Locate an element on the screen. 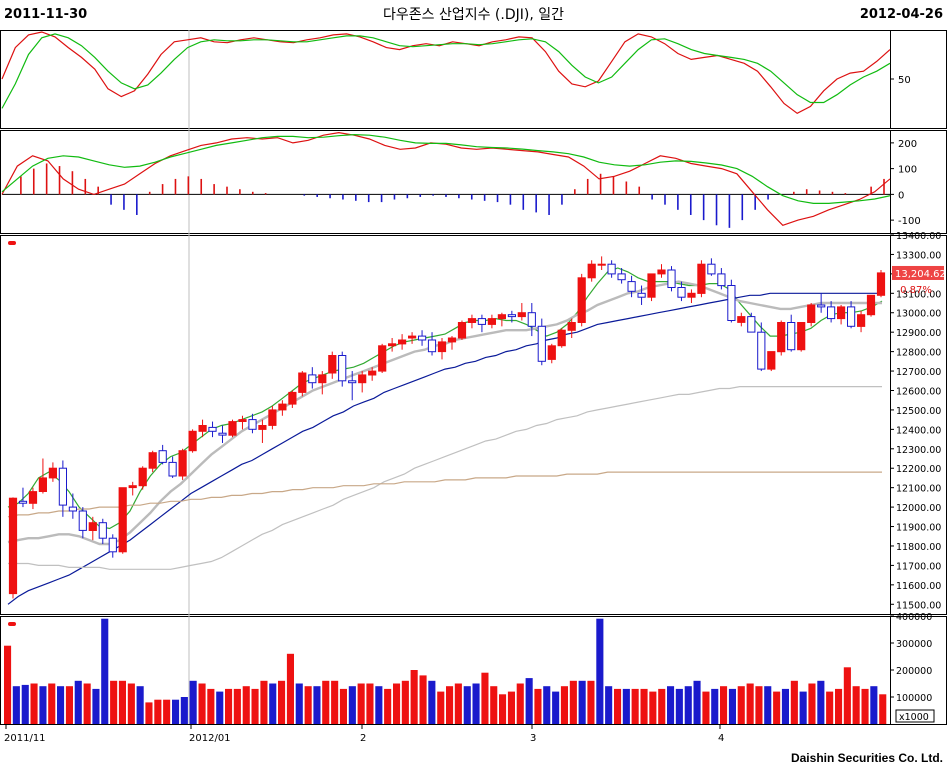  x-label-1: 2012/01 is located at coordinates (210, 738).